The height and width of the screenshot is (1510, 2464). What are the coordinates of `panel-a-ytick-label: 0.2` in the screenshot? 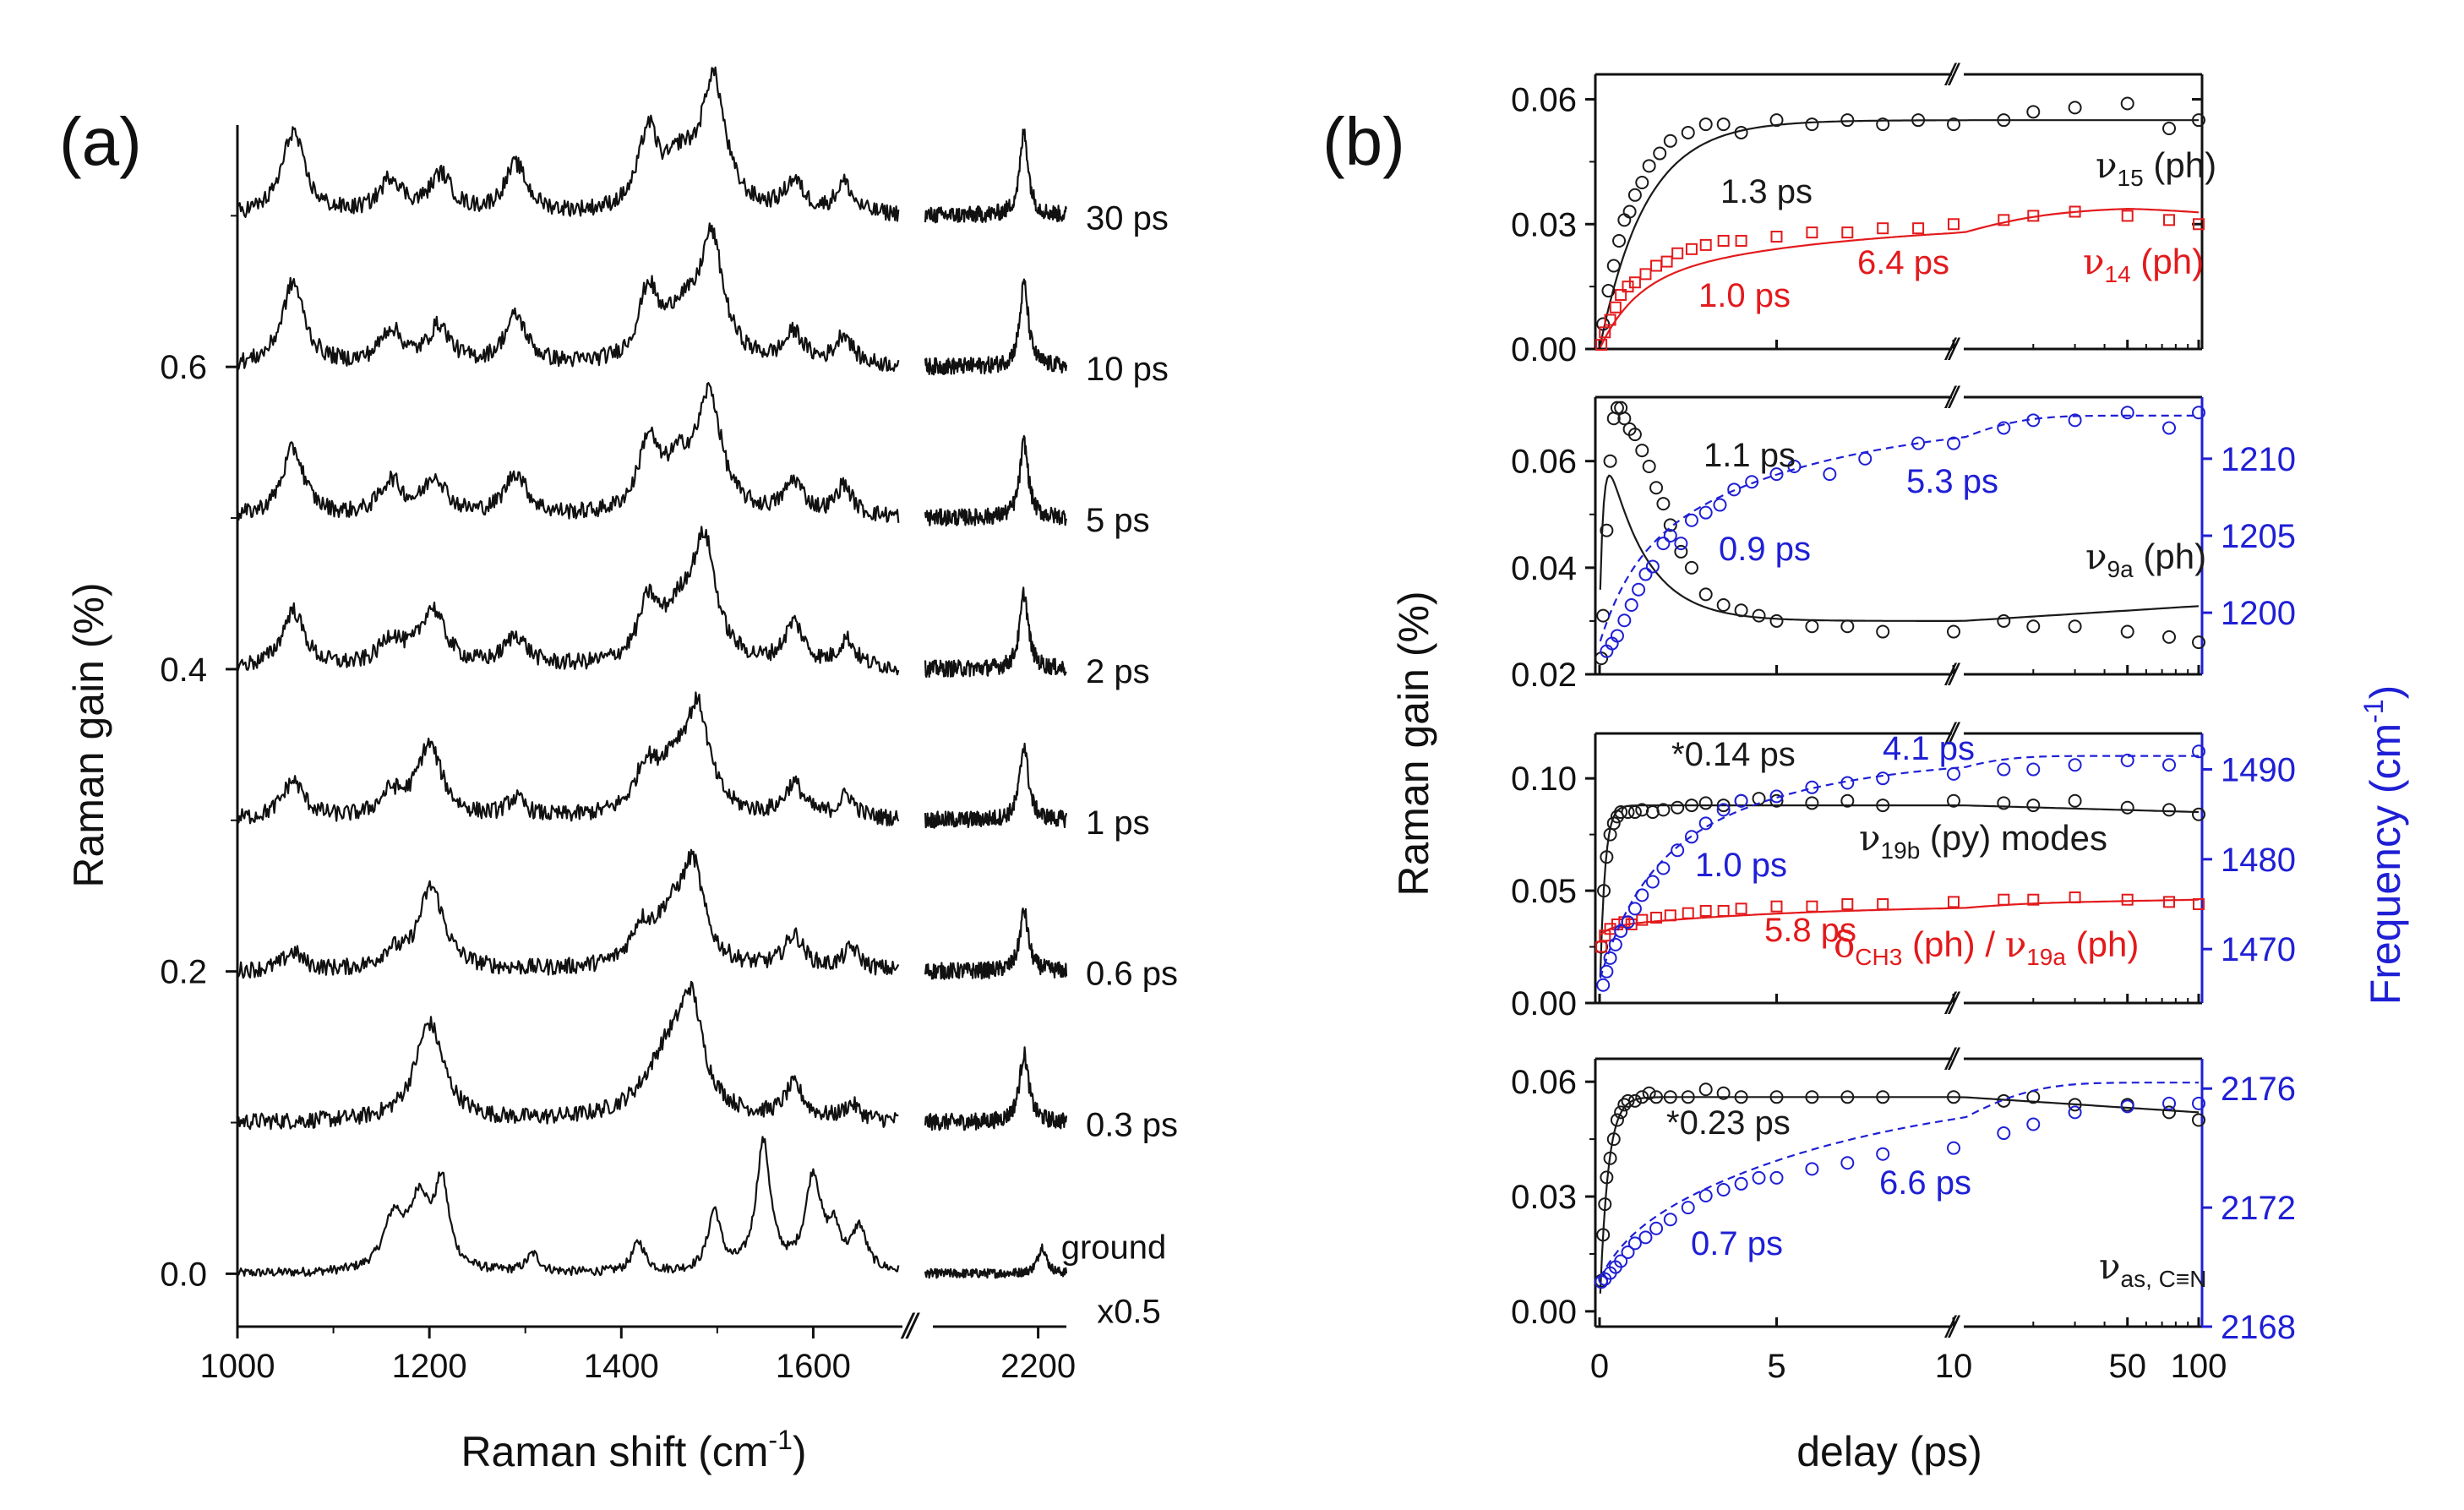 It's located at (183, 972).